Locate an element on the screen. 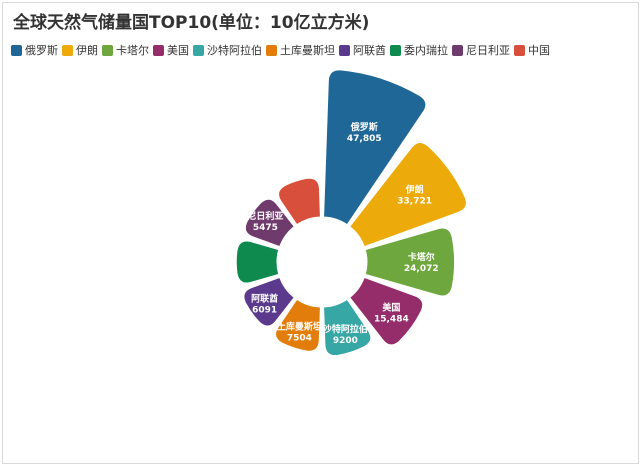 Image resolution: width=643 pixels, height=468 pixels. slice-value-label: 33,721 is located at coordinates (414, 202).